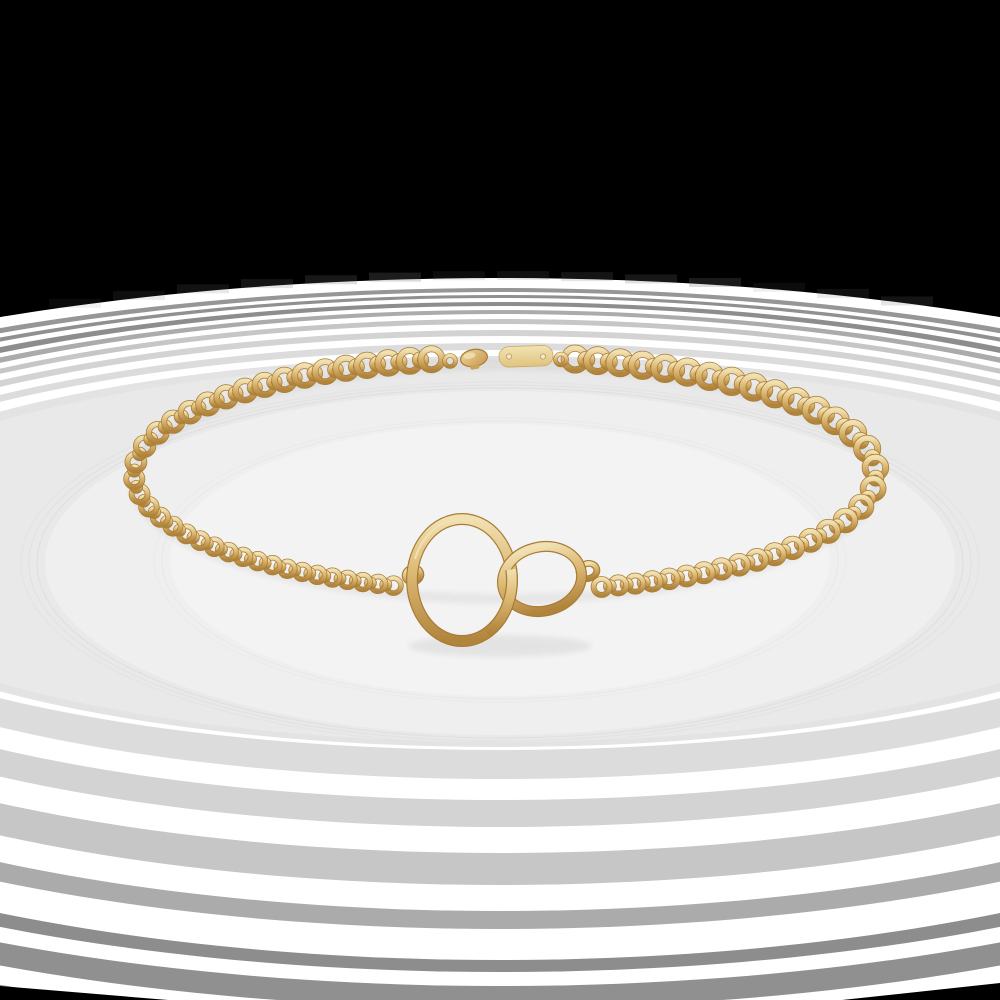  I want to click on charm-small-ring, so click(542, 579).